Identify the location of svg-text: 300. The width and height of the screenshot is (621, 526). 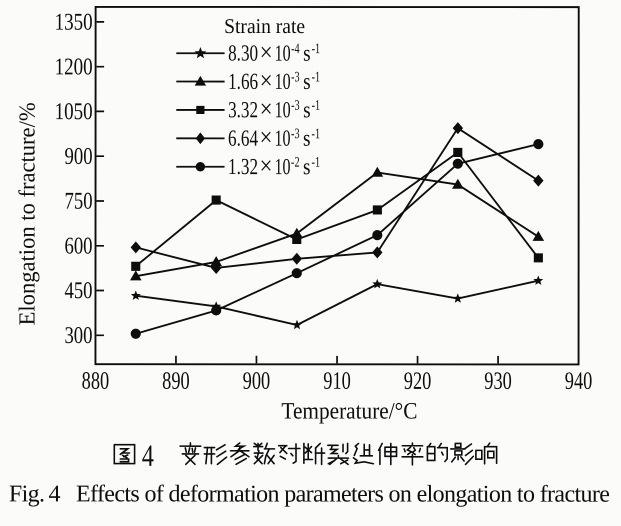
(78, 336).